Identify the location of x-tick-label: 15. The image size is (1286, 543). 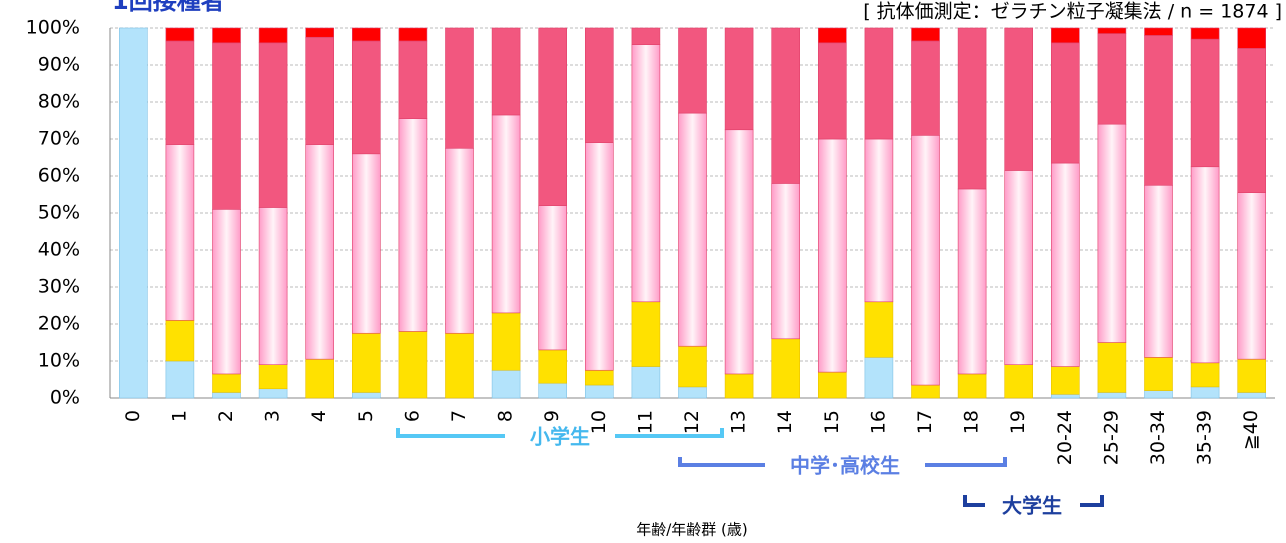
(832, 422).